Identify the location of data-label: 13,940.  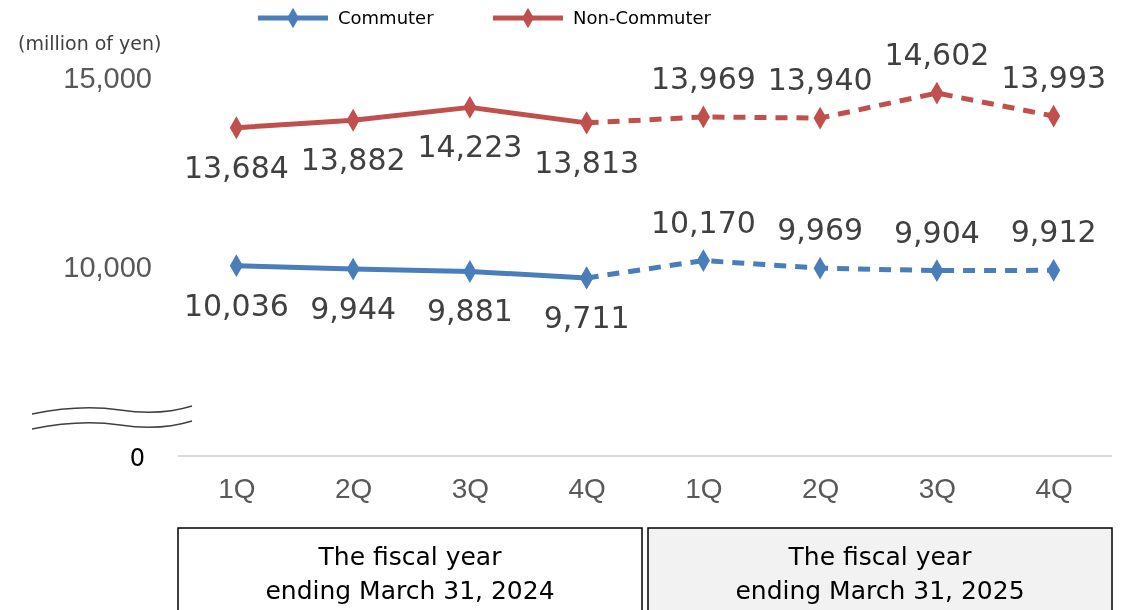
(820, 80).